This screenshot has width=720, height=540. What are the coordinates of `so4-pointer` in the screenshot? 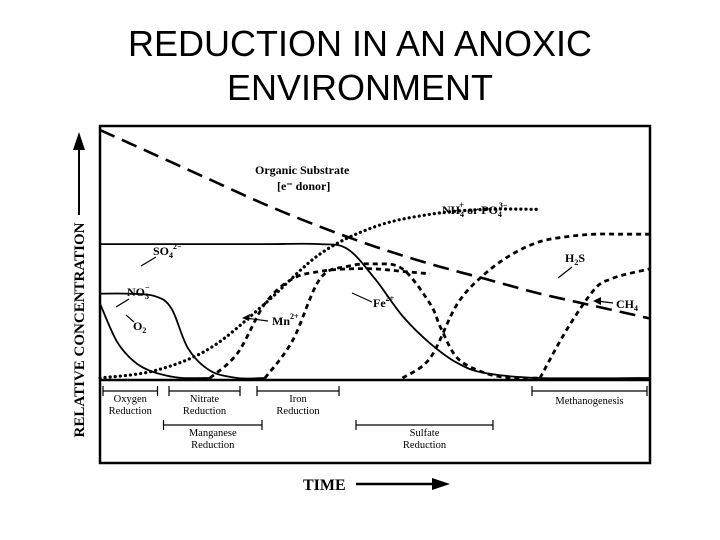 It's located at (148, 261).